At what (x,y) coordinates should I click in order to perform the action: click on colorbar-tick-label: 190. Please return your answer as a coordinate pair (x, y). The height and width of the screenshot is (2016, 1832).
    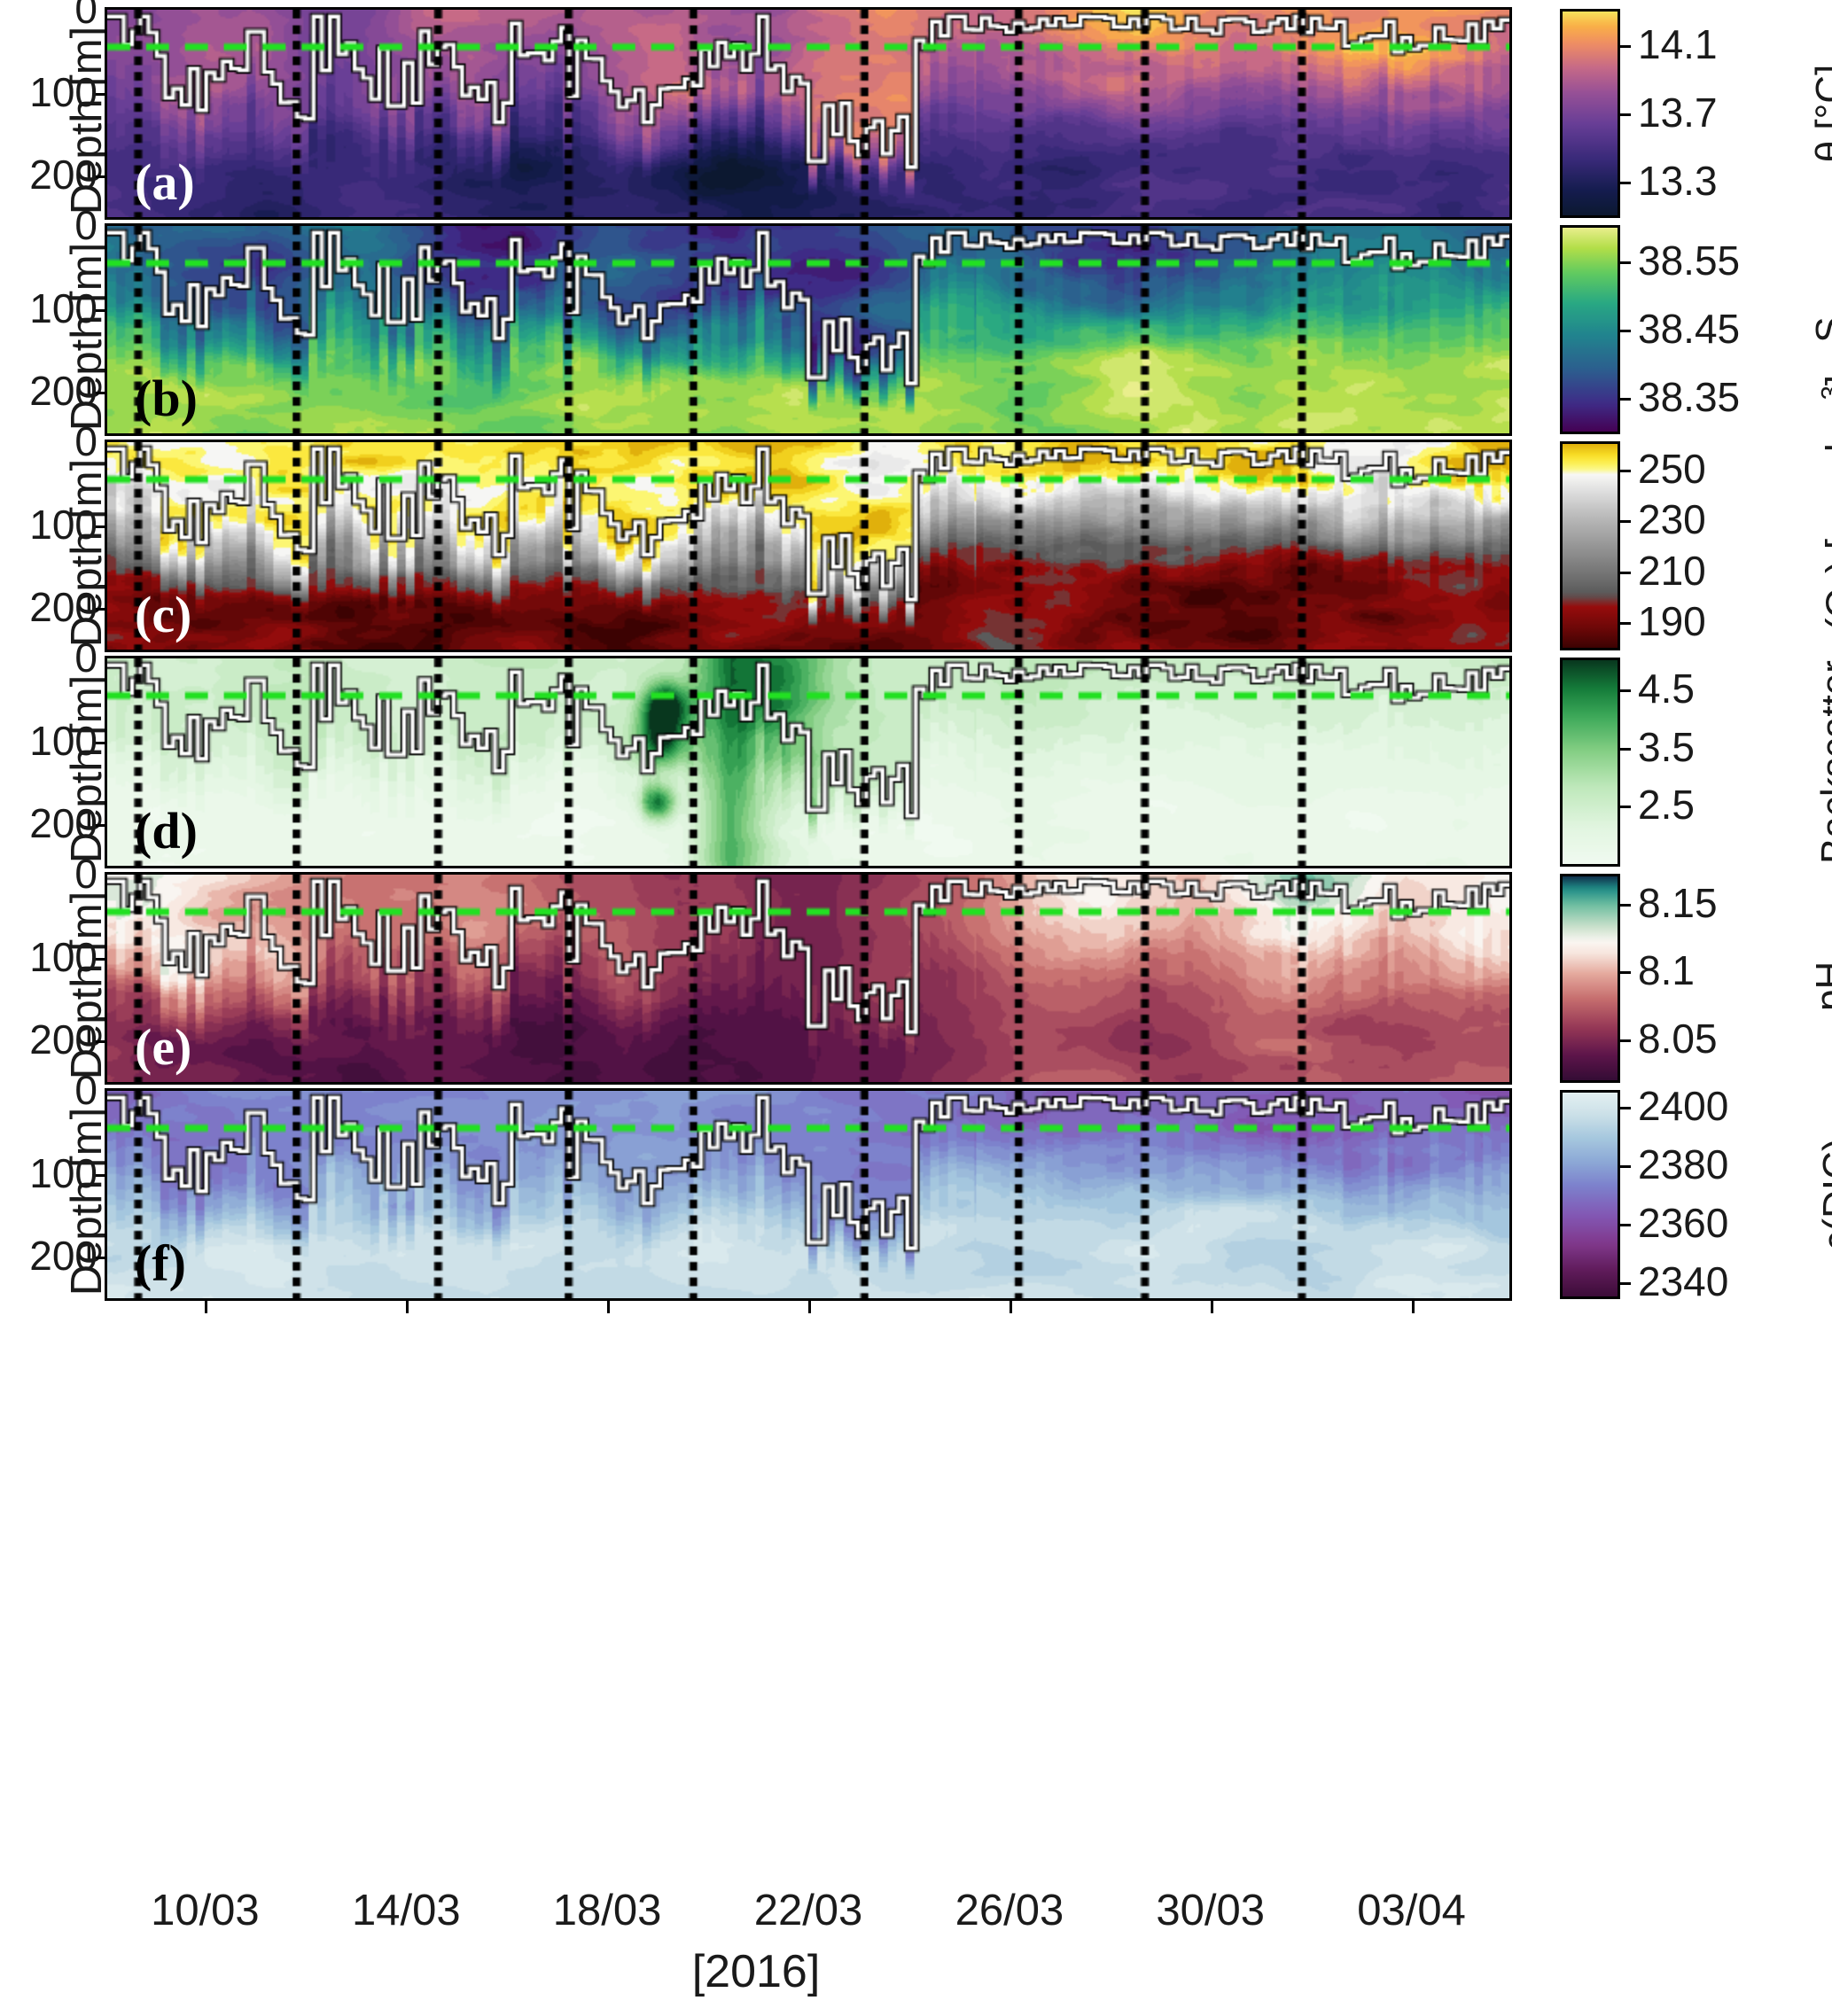
    Looking at the image, I should click on (1672, 622).